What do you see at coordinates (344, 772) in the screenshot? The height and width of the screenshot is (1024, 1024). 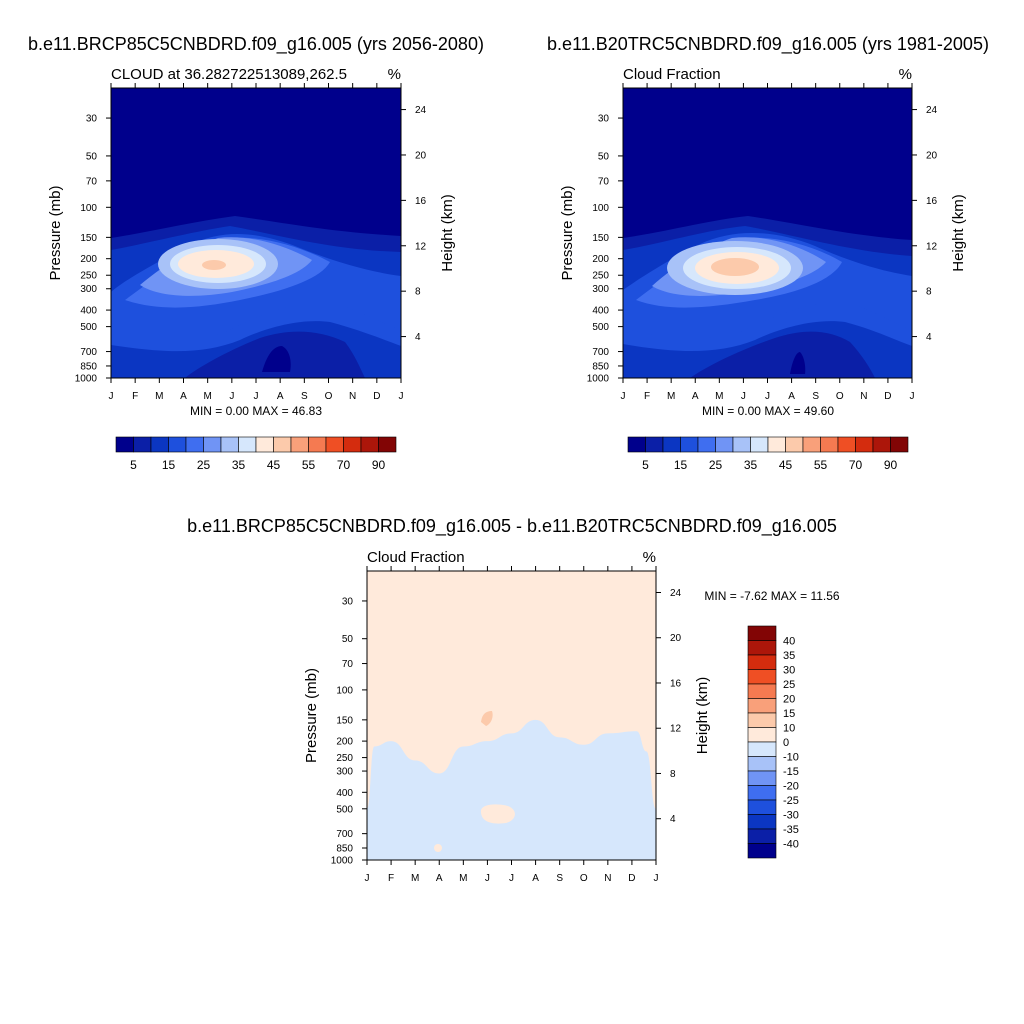 I see `pressure-tick-label: 300` at bounding box center [344, 772].